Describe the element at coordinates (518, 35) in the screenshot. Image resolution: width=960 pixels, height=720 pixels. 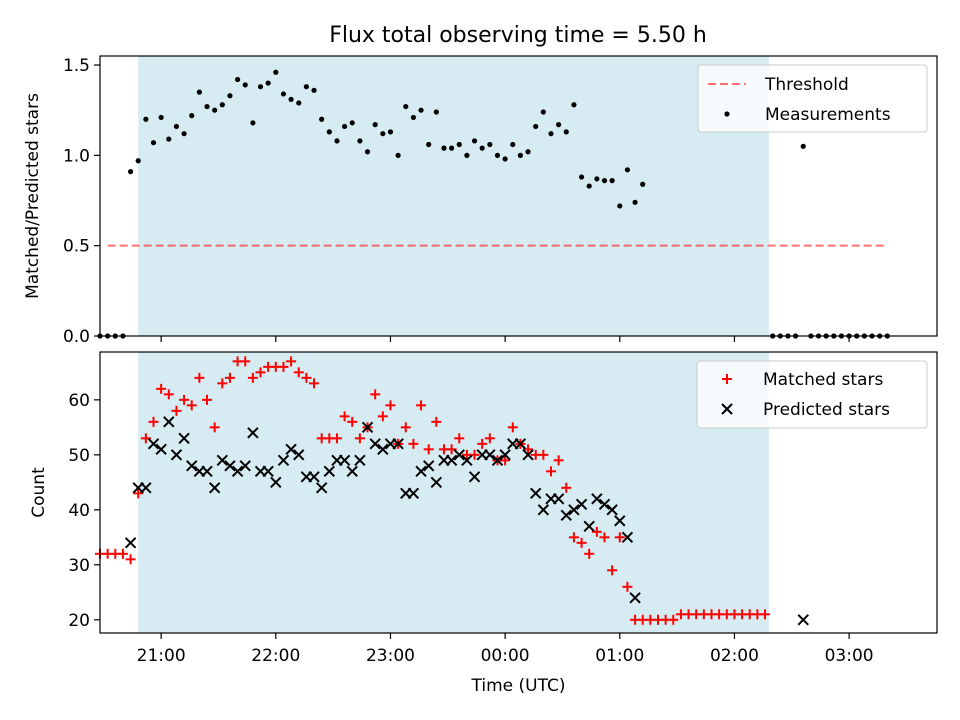
I see `chart-title: Flux total observing time = 5.50 h` at that location.